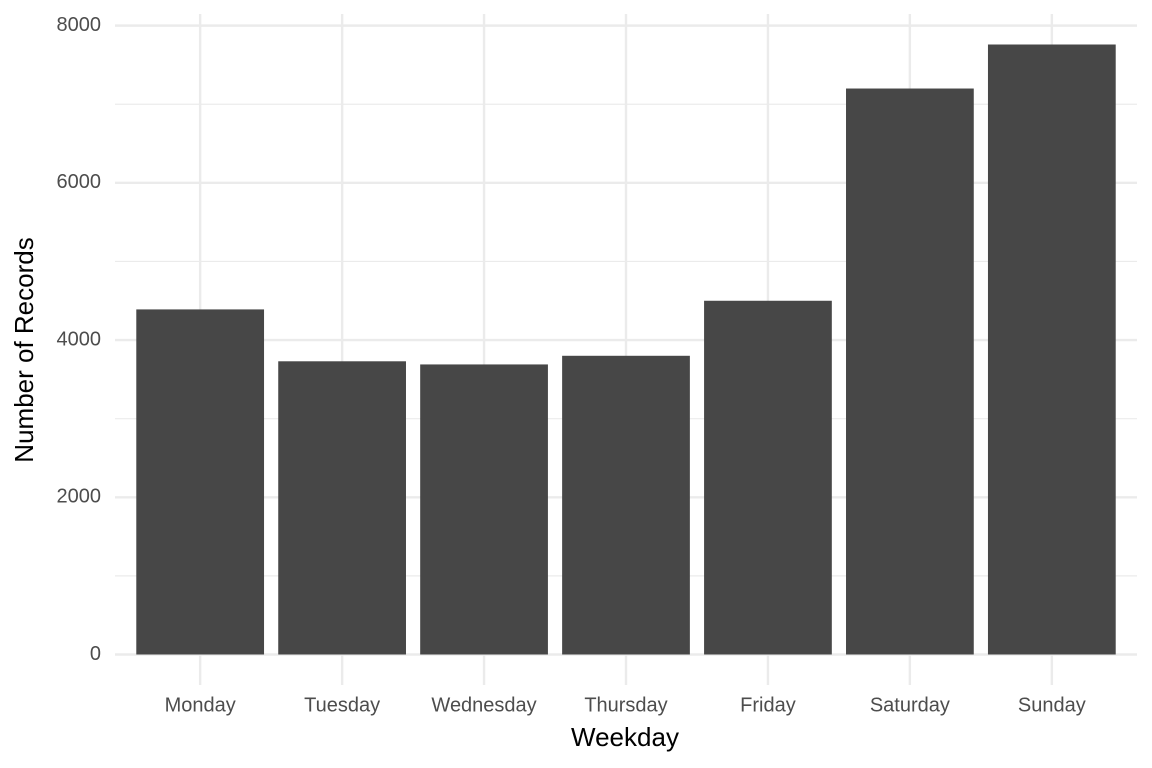 This screenshot has height=768, width=1152. I want to click on y-tick-label: 0, so click(95, 654).